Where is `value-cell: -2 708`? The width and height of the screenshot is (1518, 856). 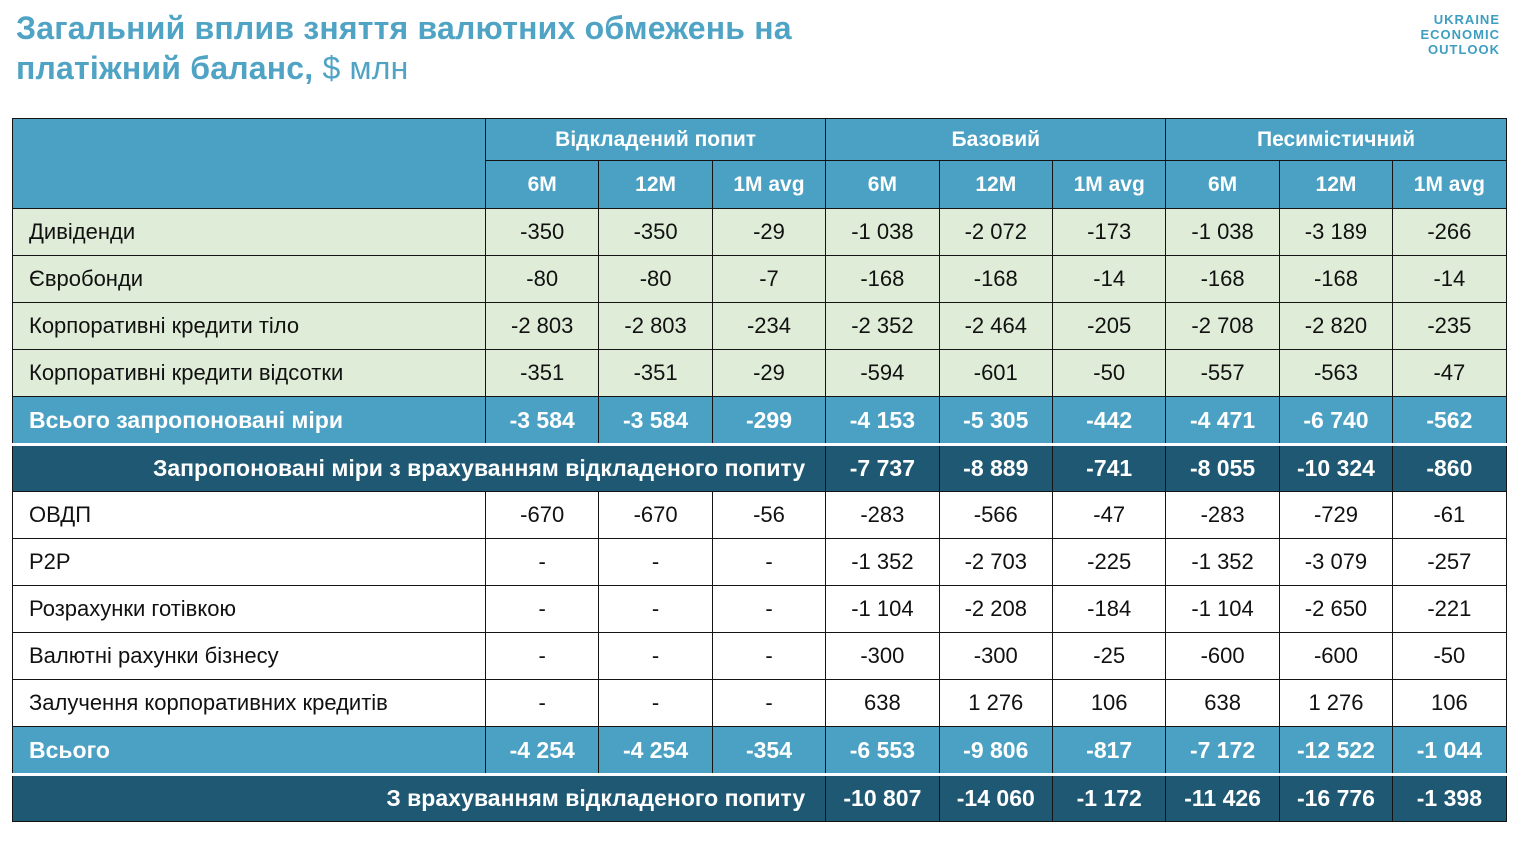
value-cell: -2 708 is located at coordinates (1222, 326).